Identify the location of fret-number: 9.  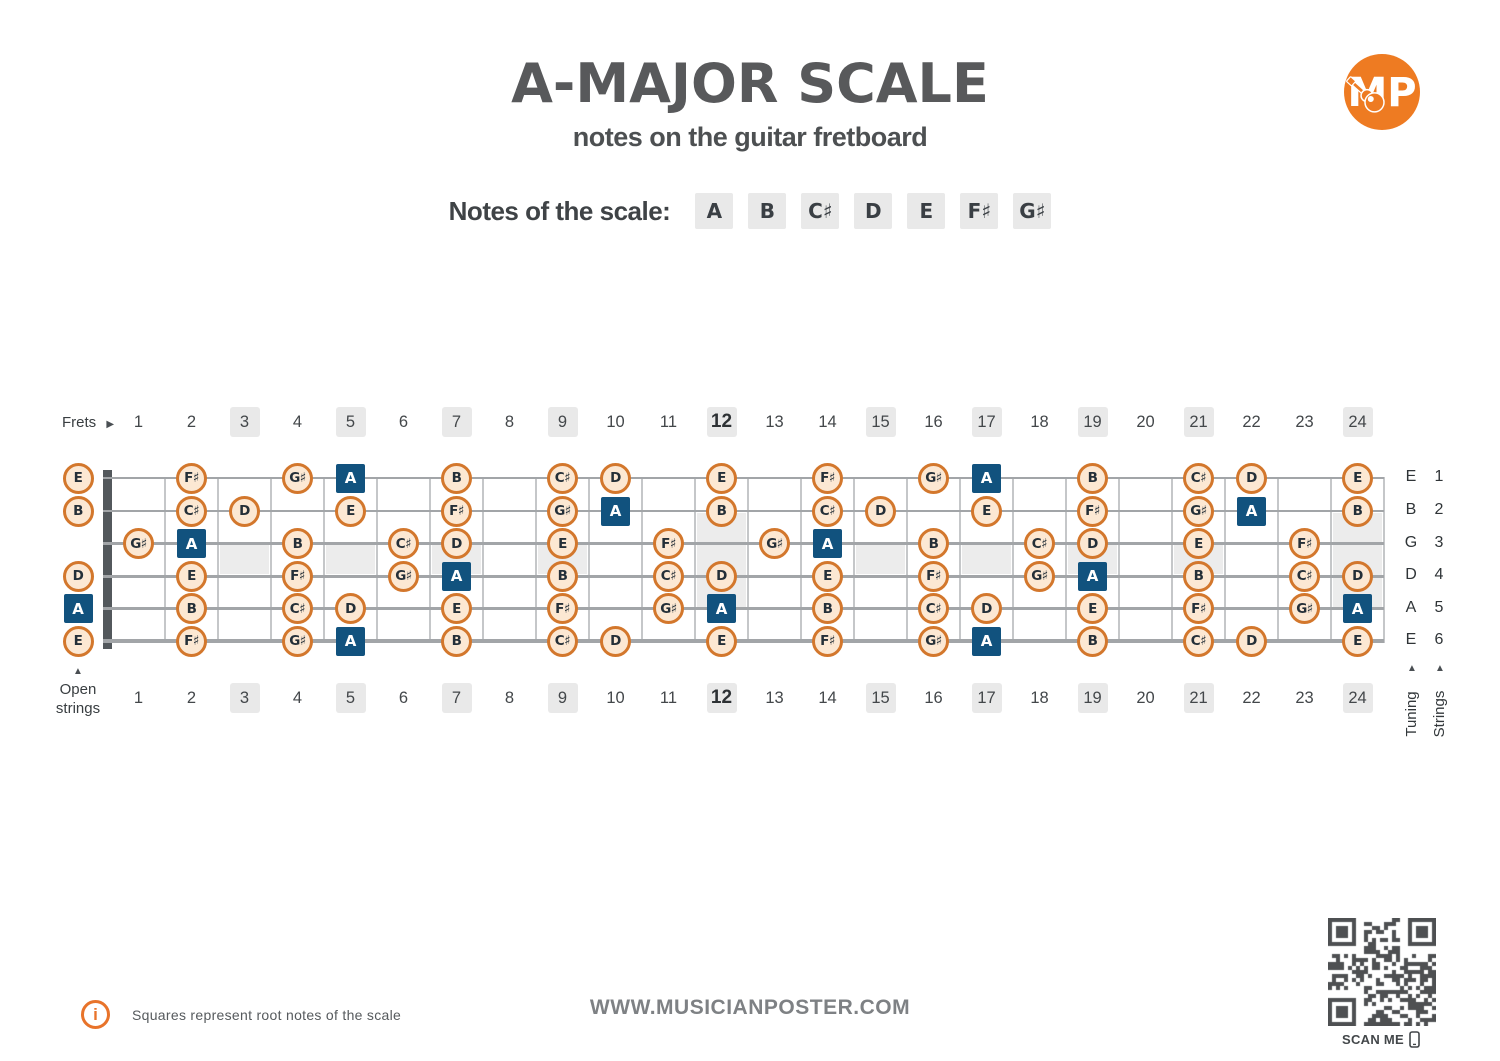
(562, 422).